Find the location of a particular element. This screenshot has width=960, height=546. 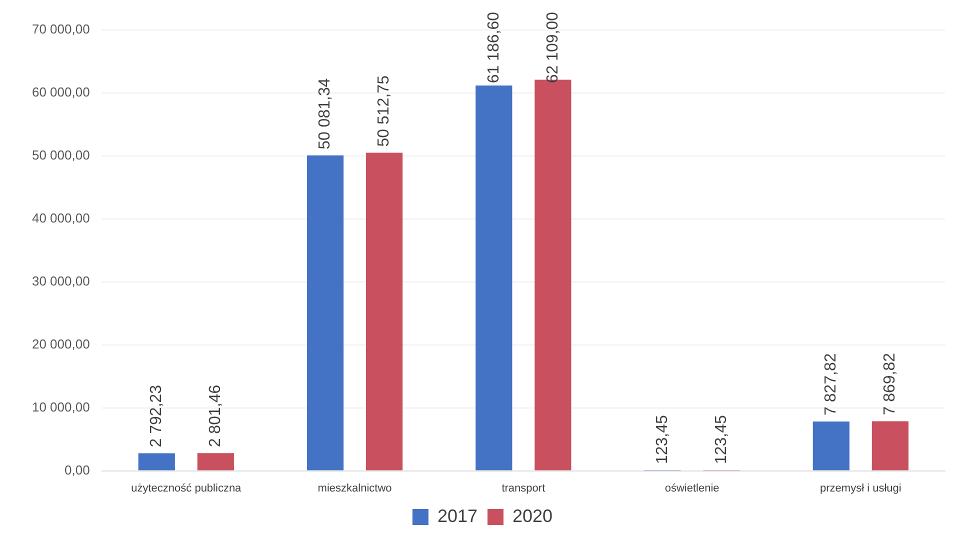

y-tick-label: 40 000,00 is located at coordinates (61, 218).